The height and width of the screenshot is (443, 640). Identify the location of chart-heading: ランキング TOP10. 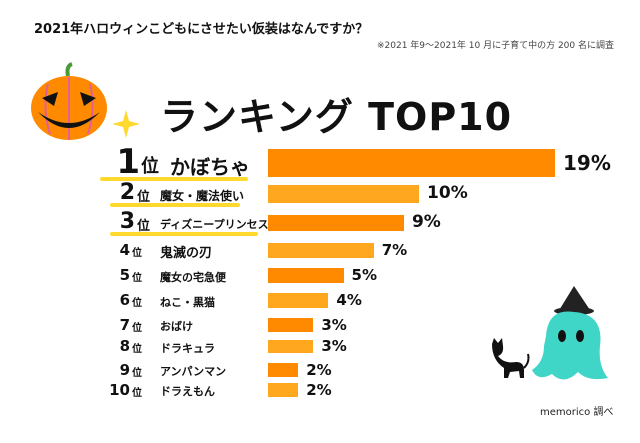
(336, 117).